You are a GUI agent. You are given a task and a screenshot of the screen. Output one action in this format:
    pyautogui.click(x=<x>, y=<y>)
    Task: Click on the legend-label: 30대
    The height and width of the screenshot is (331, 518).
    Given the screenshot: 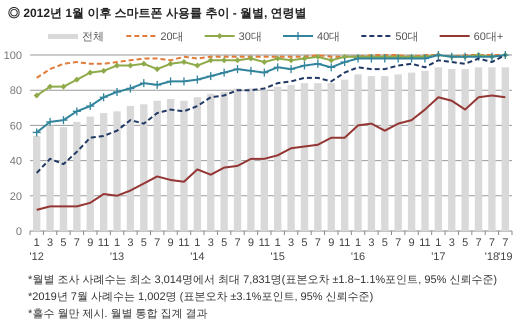 What is the action you would take?
    pyautogui.click(x=250, y=37)
    